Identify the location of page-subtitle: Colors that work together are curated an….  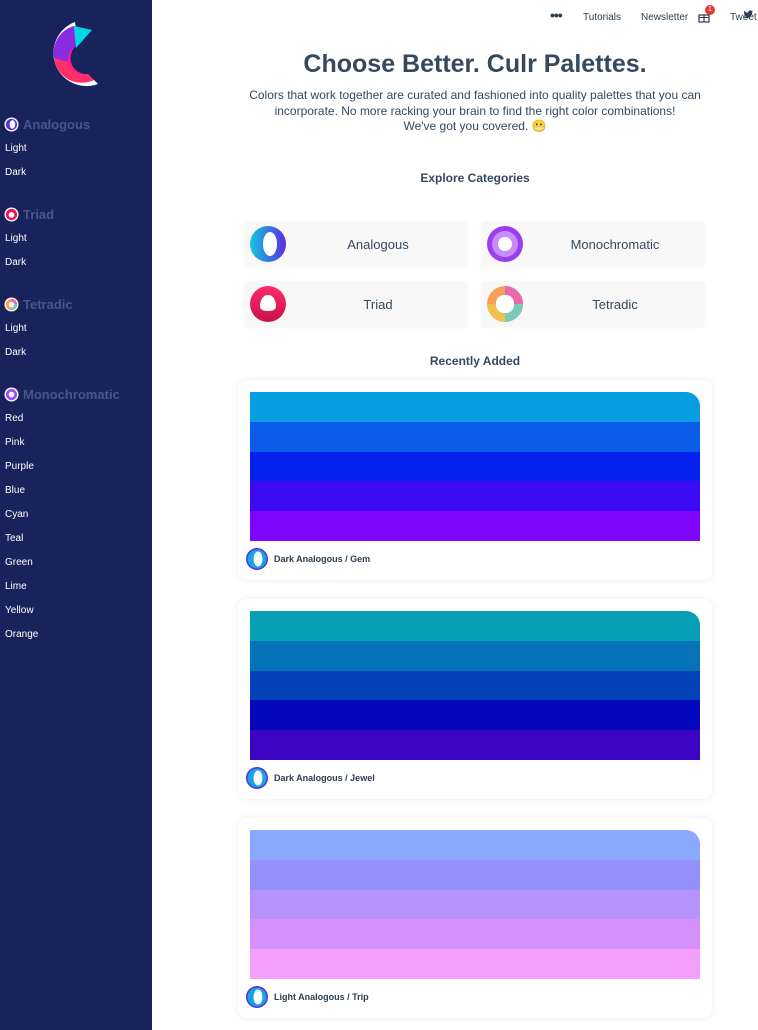
(475, 111).